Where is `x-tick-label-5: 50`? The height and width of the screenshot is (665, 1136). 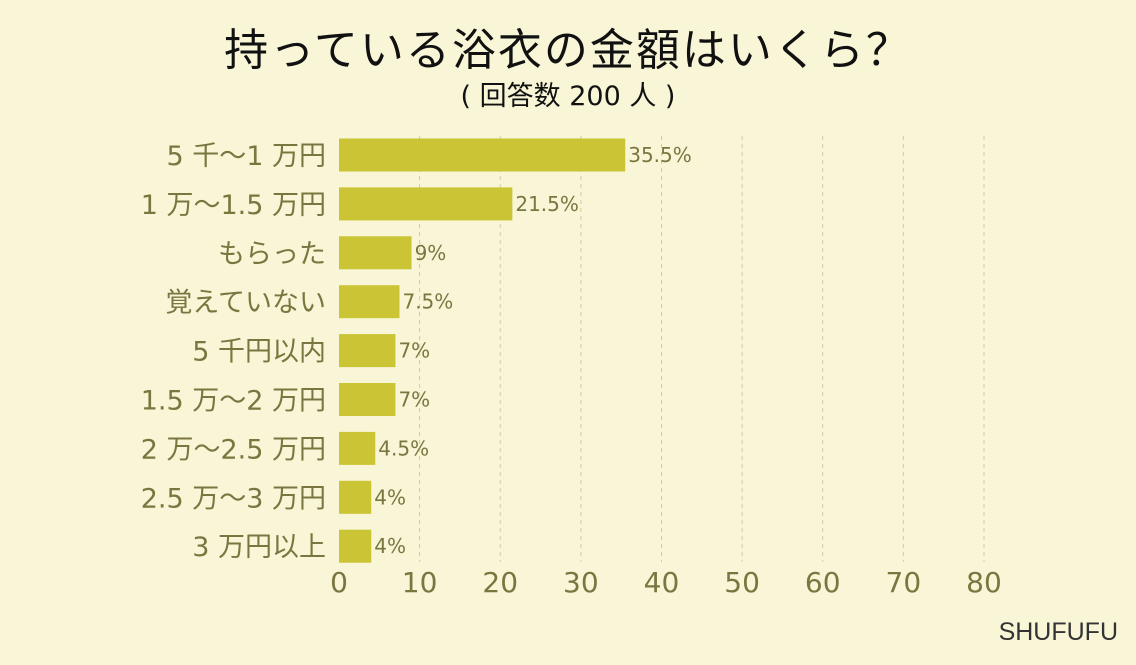 x-tick-label-5: 50 is located at coordinates (742, 582).